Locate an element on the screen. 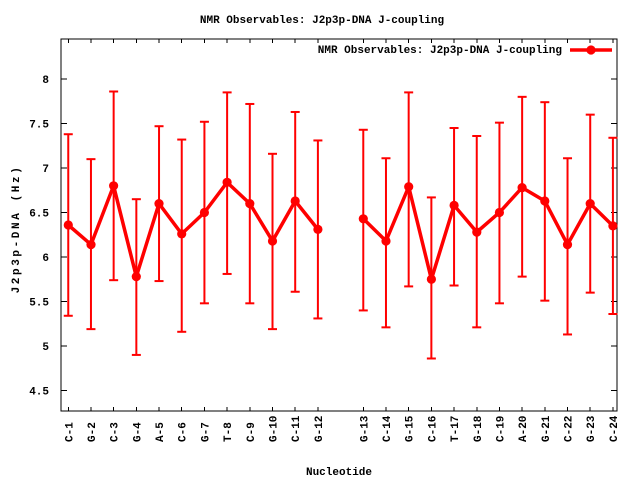 The width and height of the screenshot is (640, 480). x-tick-label: G-18 is located at coordinates (479, 428).